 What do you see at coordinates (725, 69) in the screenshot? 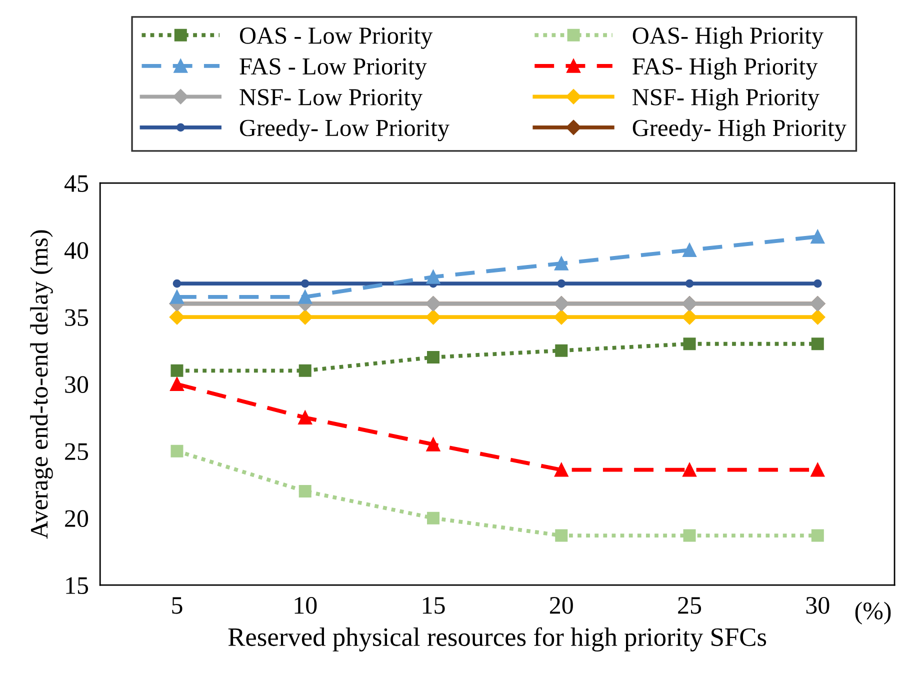
I see `legend-label: FAS- High Priority` at bounding box center [725, 69].